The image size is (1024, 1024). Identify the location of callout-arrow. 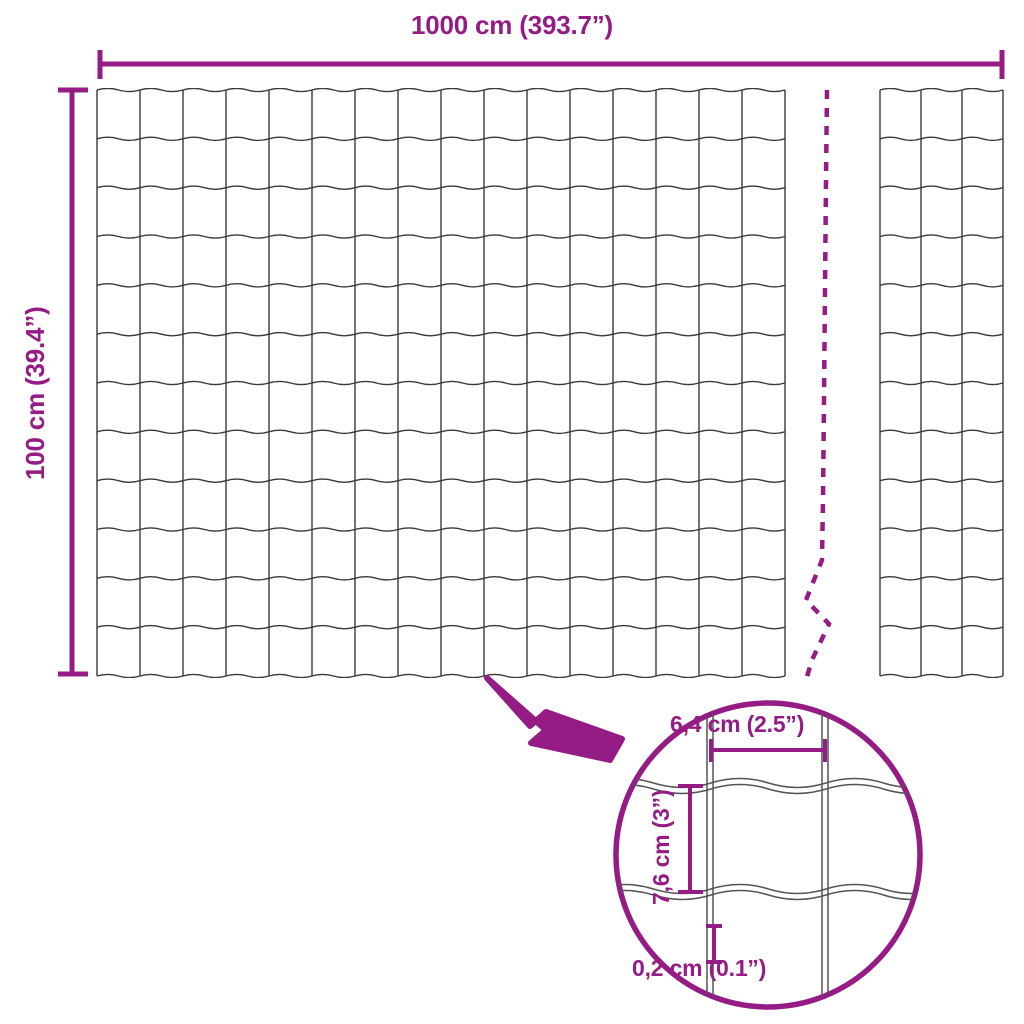
(554, 719).